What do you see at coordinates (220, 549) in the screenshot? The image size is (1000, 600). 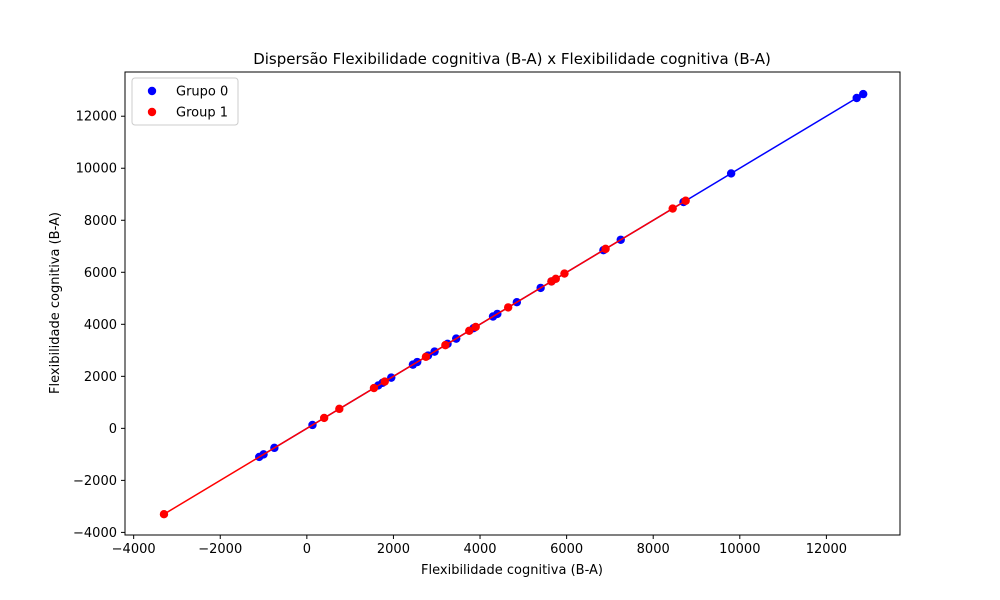 I see `x-tick-label-1: −2000` at bounding box center [220, 549].